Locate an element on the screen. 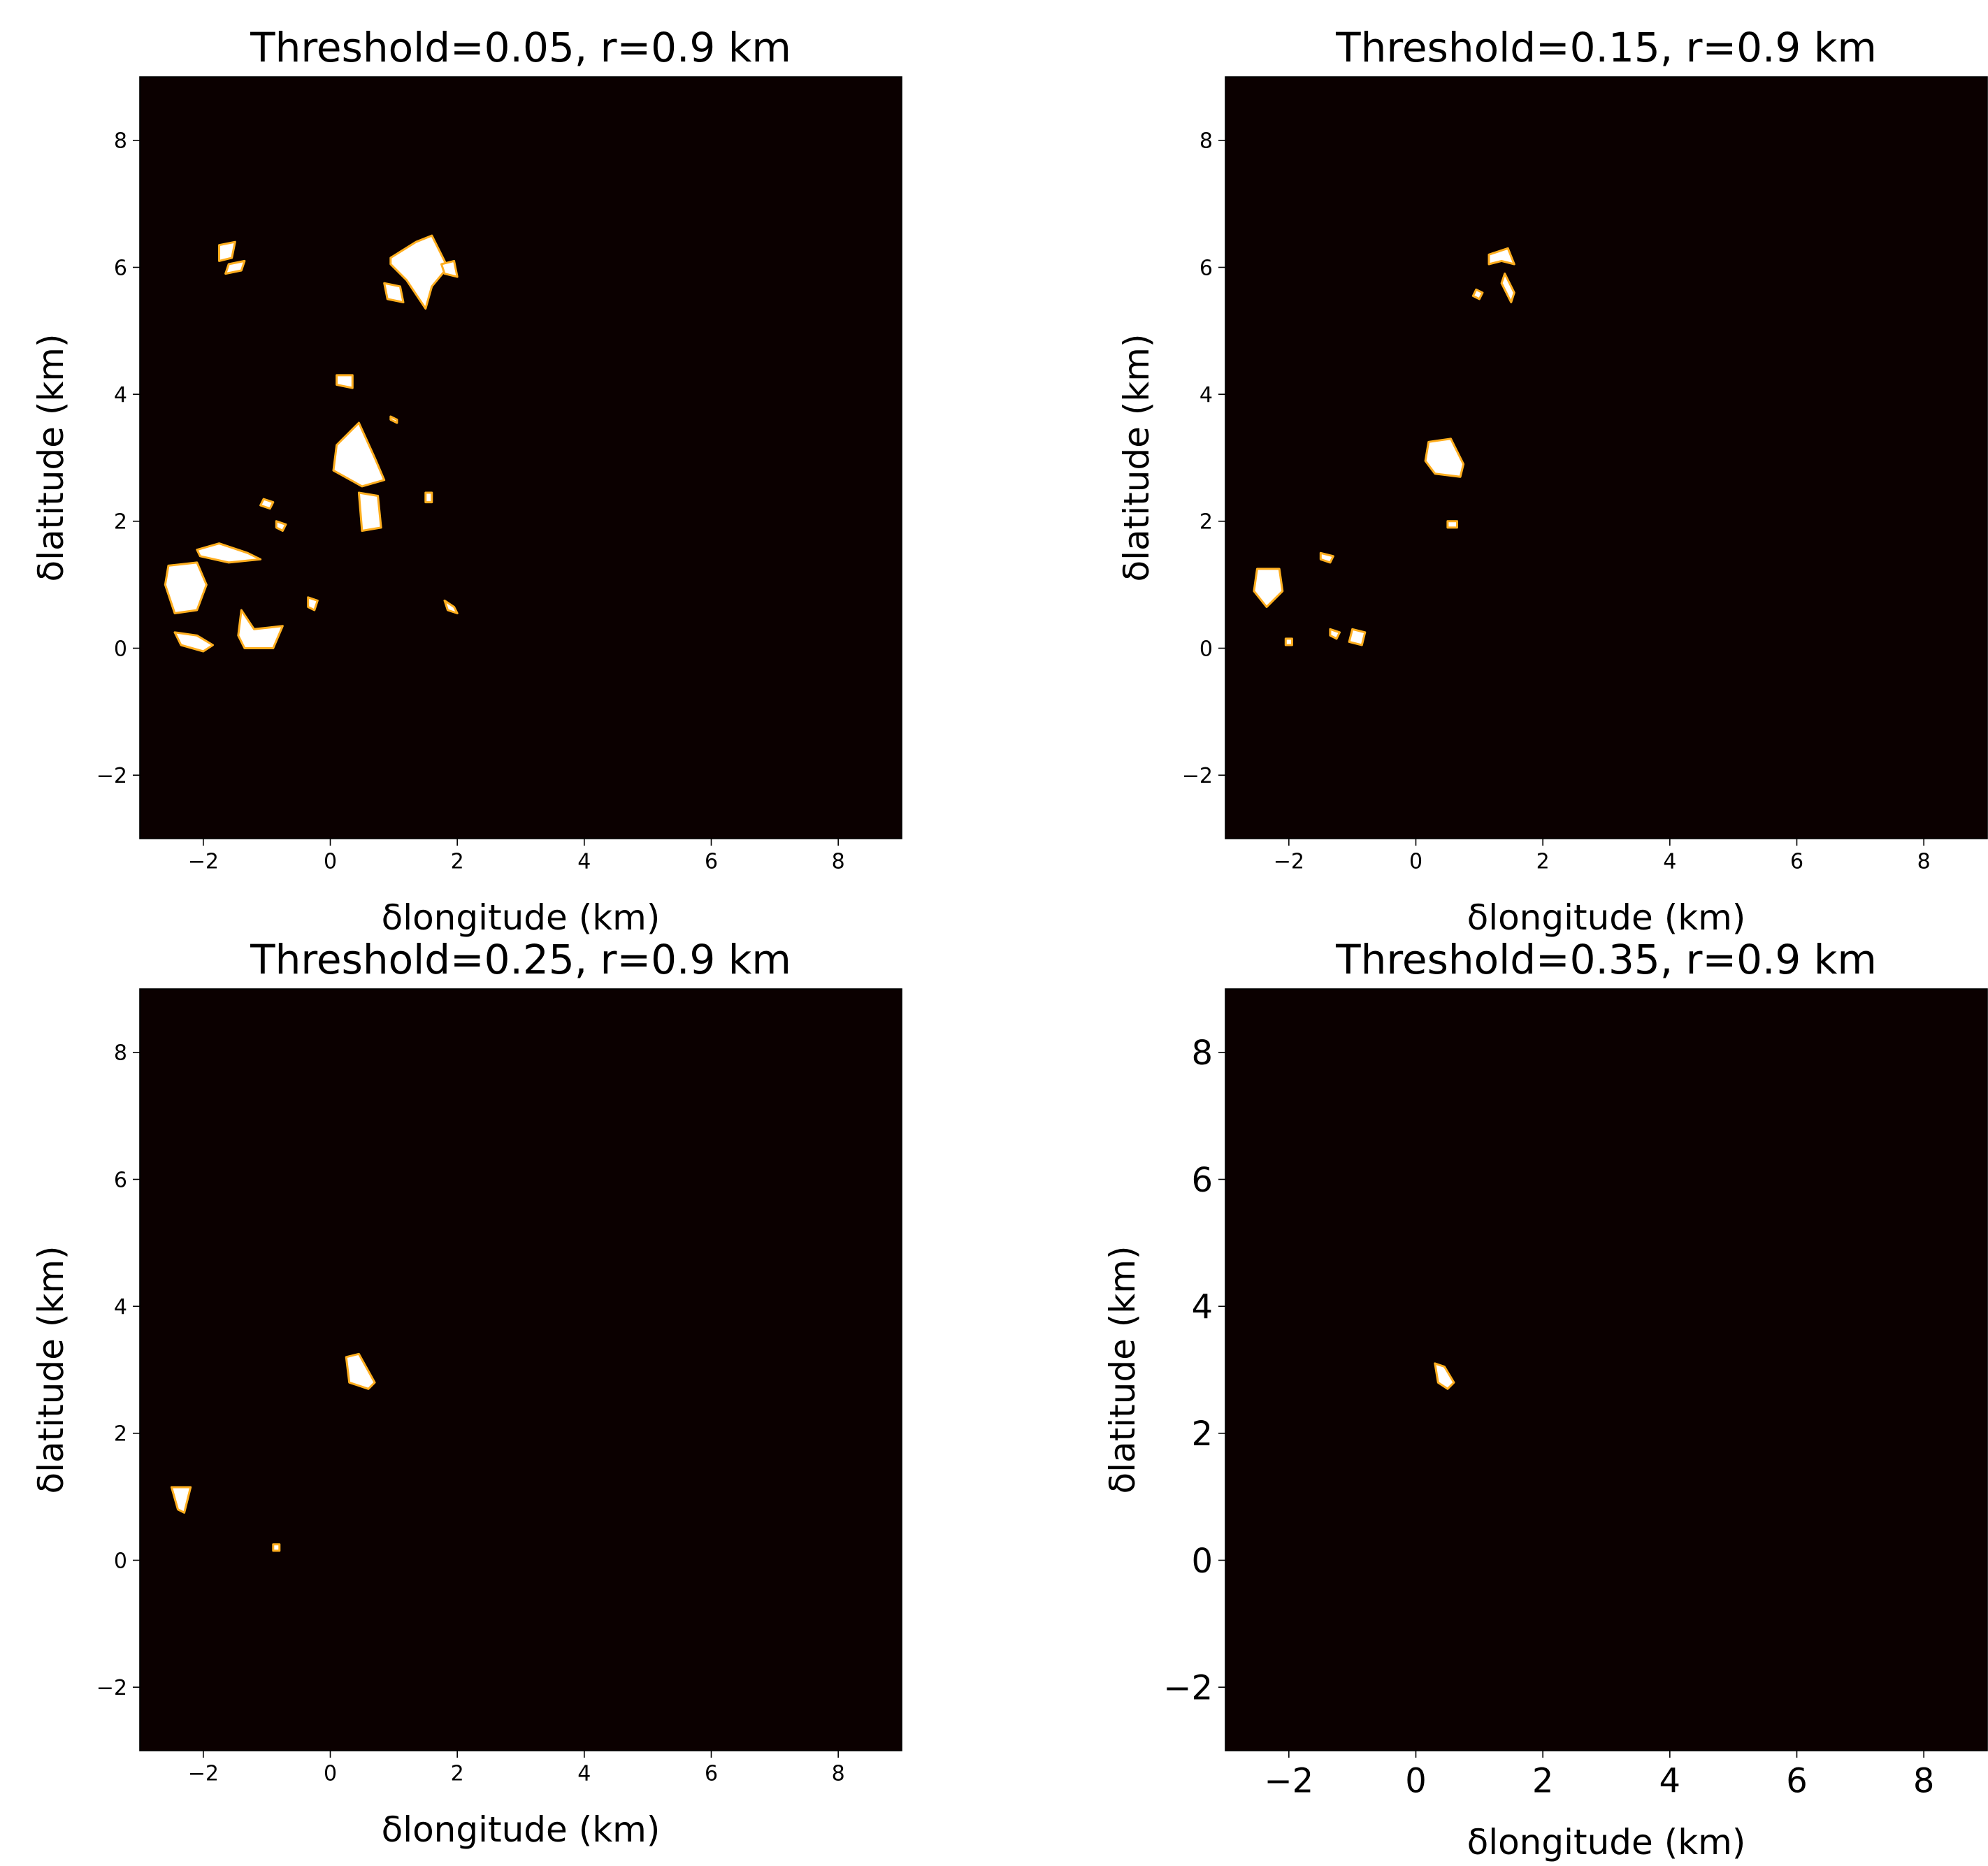 Image resolution: width=1988 pixels, height=1866 pixels. chart-title: Threshold=0.35, r=0.9 km is located at coordinates (1606, 959).